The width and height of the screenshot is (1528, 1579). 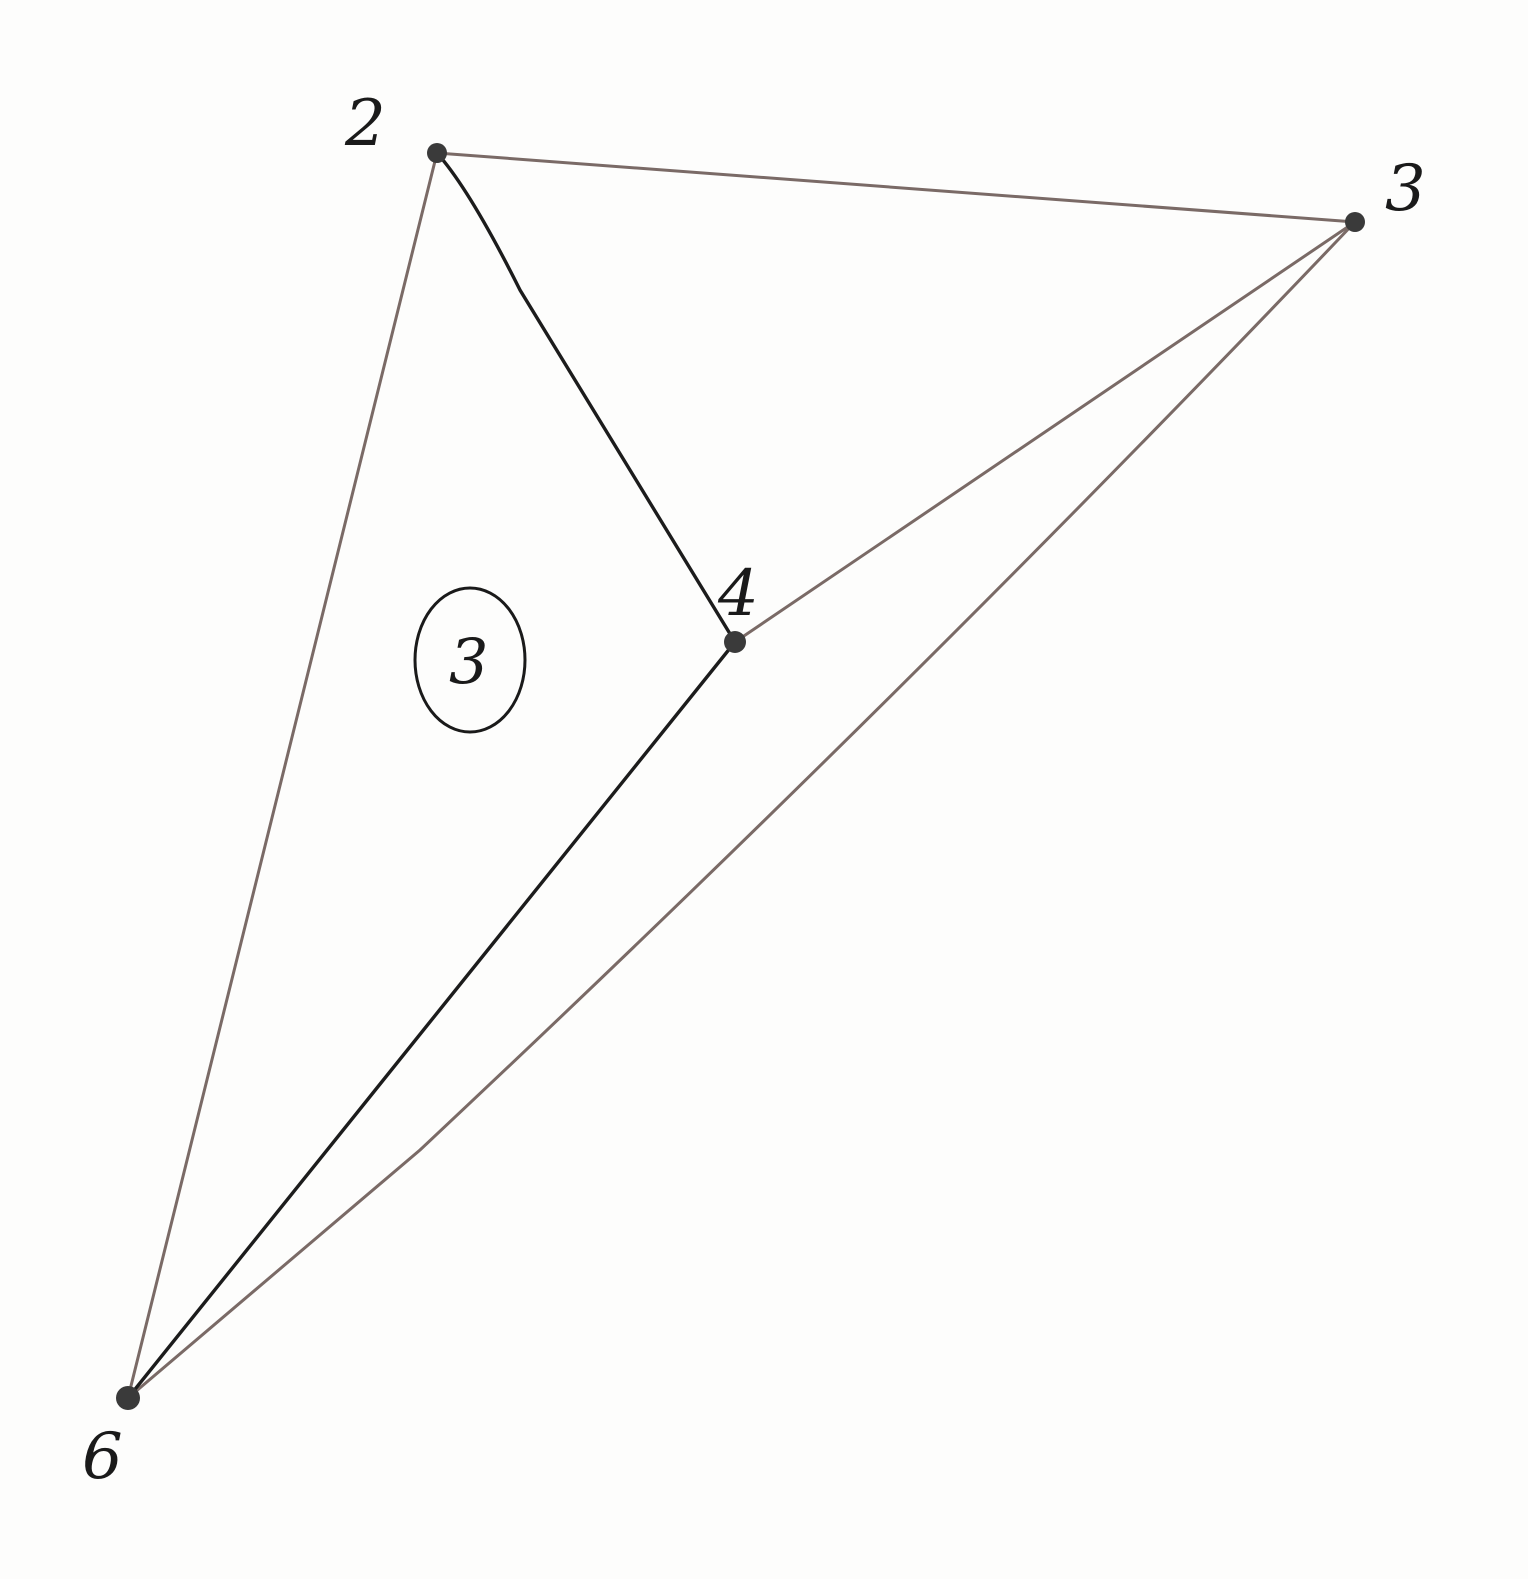 I want to click on vertex-2-dot, so click(x=437, y=153).